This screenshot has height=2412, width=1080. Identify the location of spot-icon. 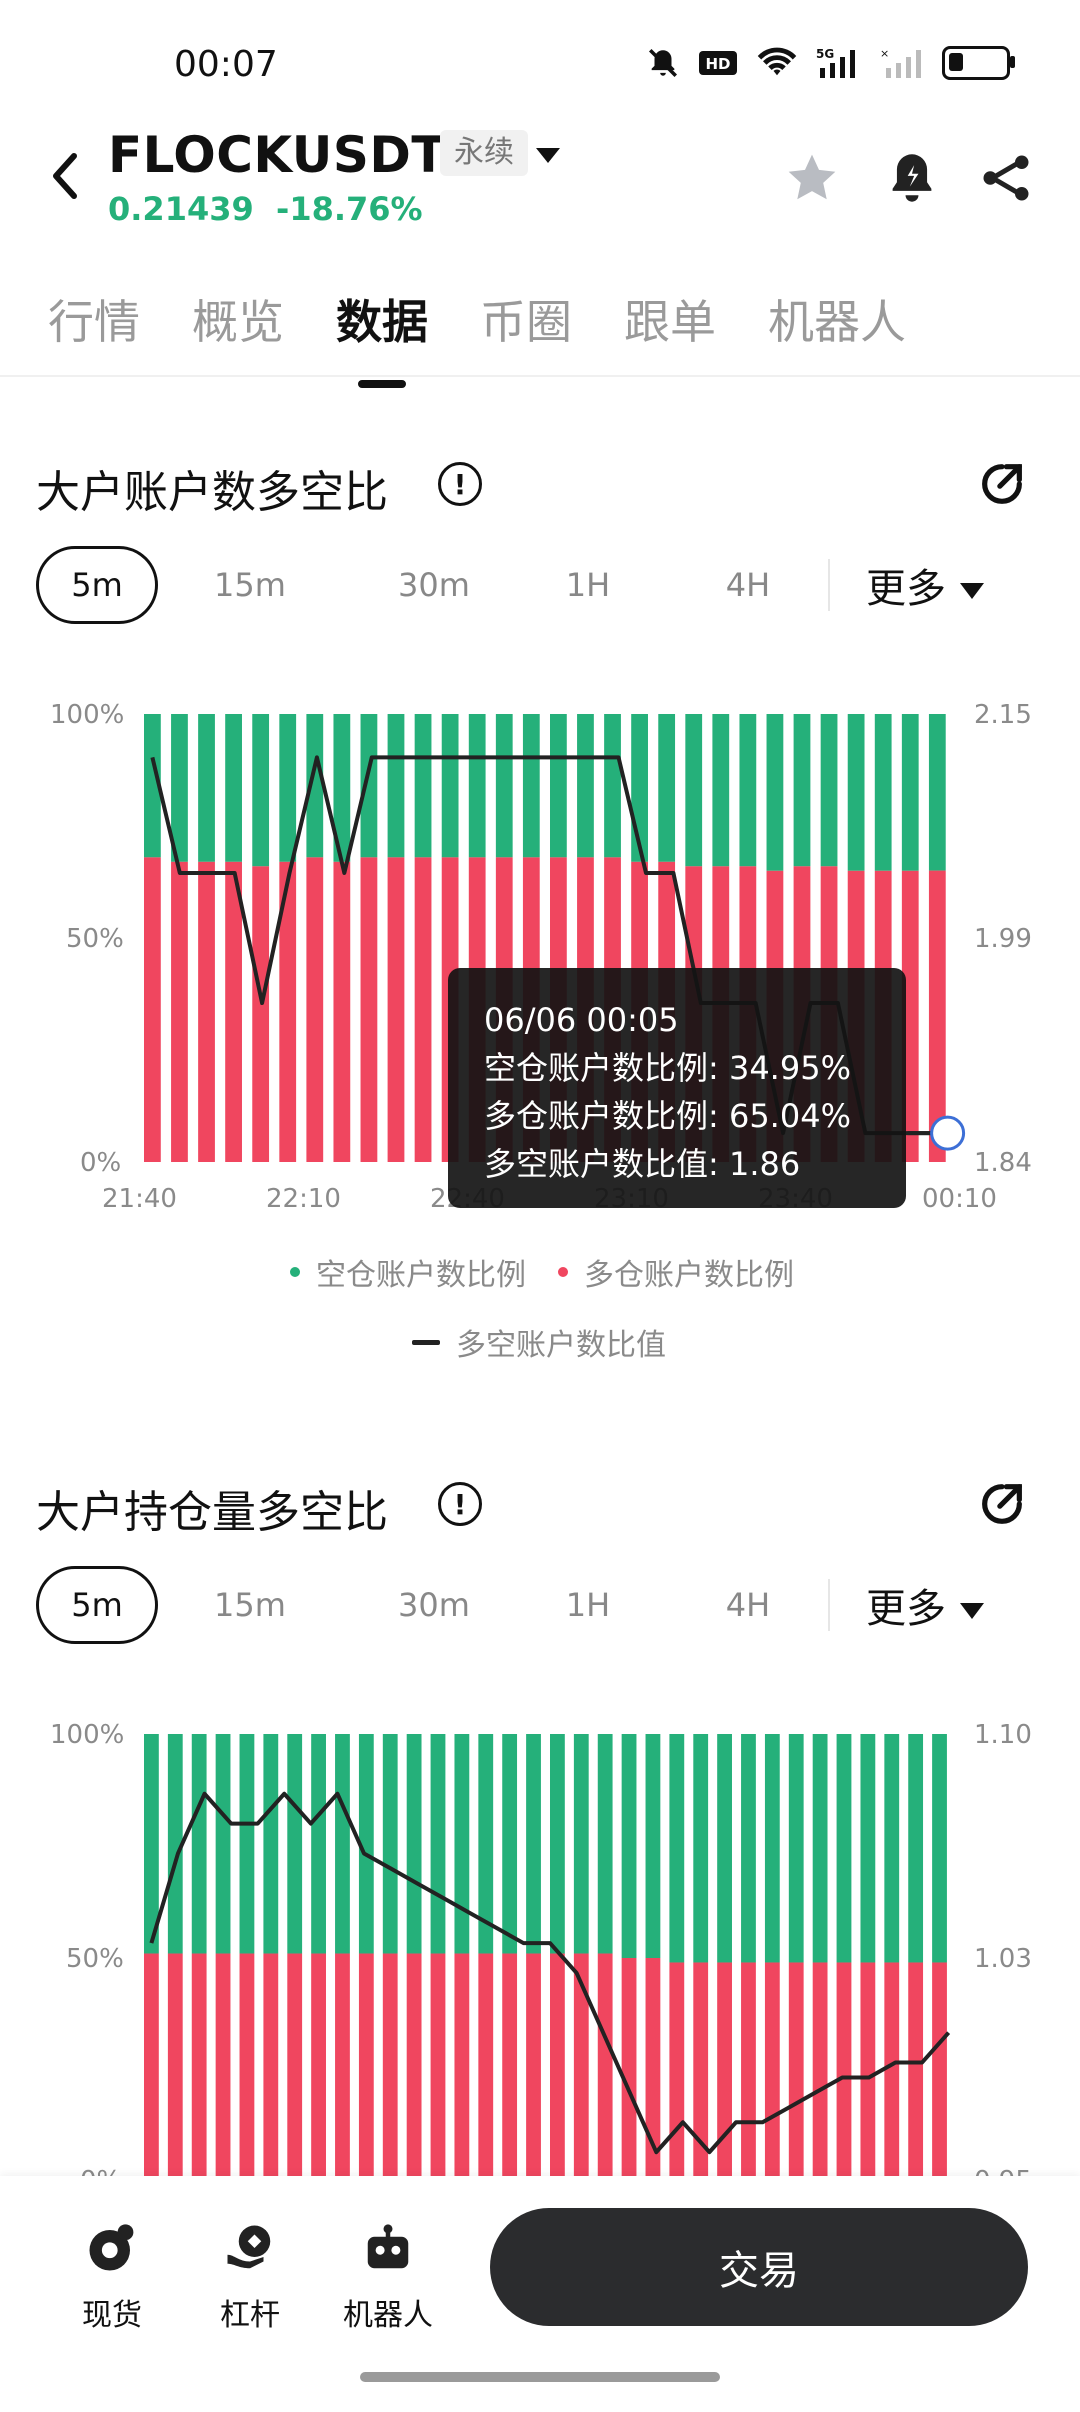
(111, 2247).